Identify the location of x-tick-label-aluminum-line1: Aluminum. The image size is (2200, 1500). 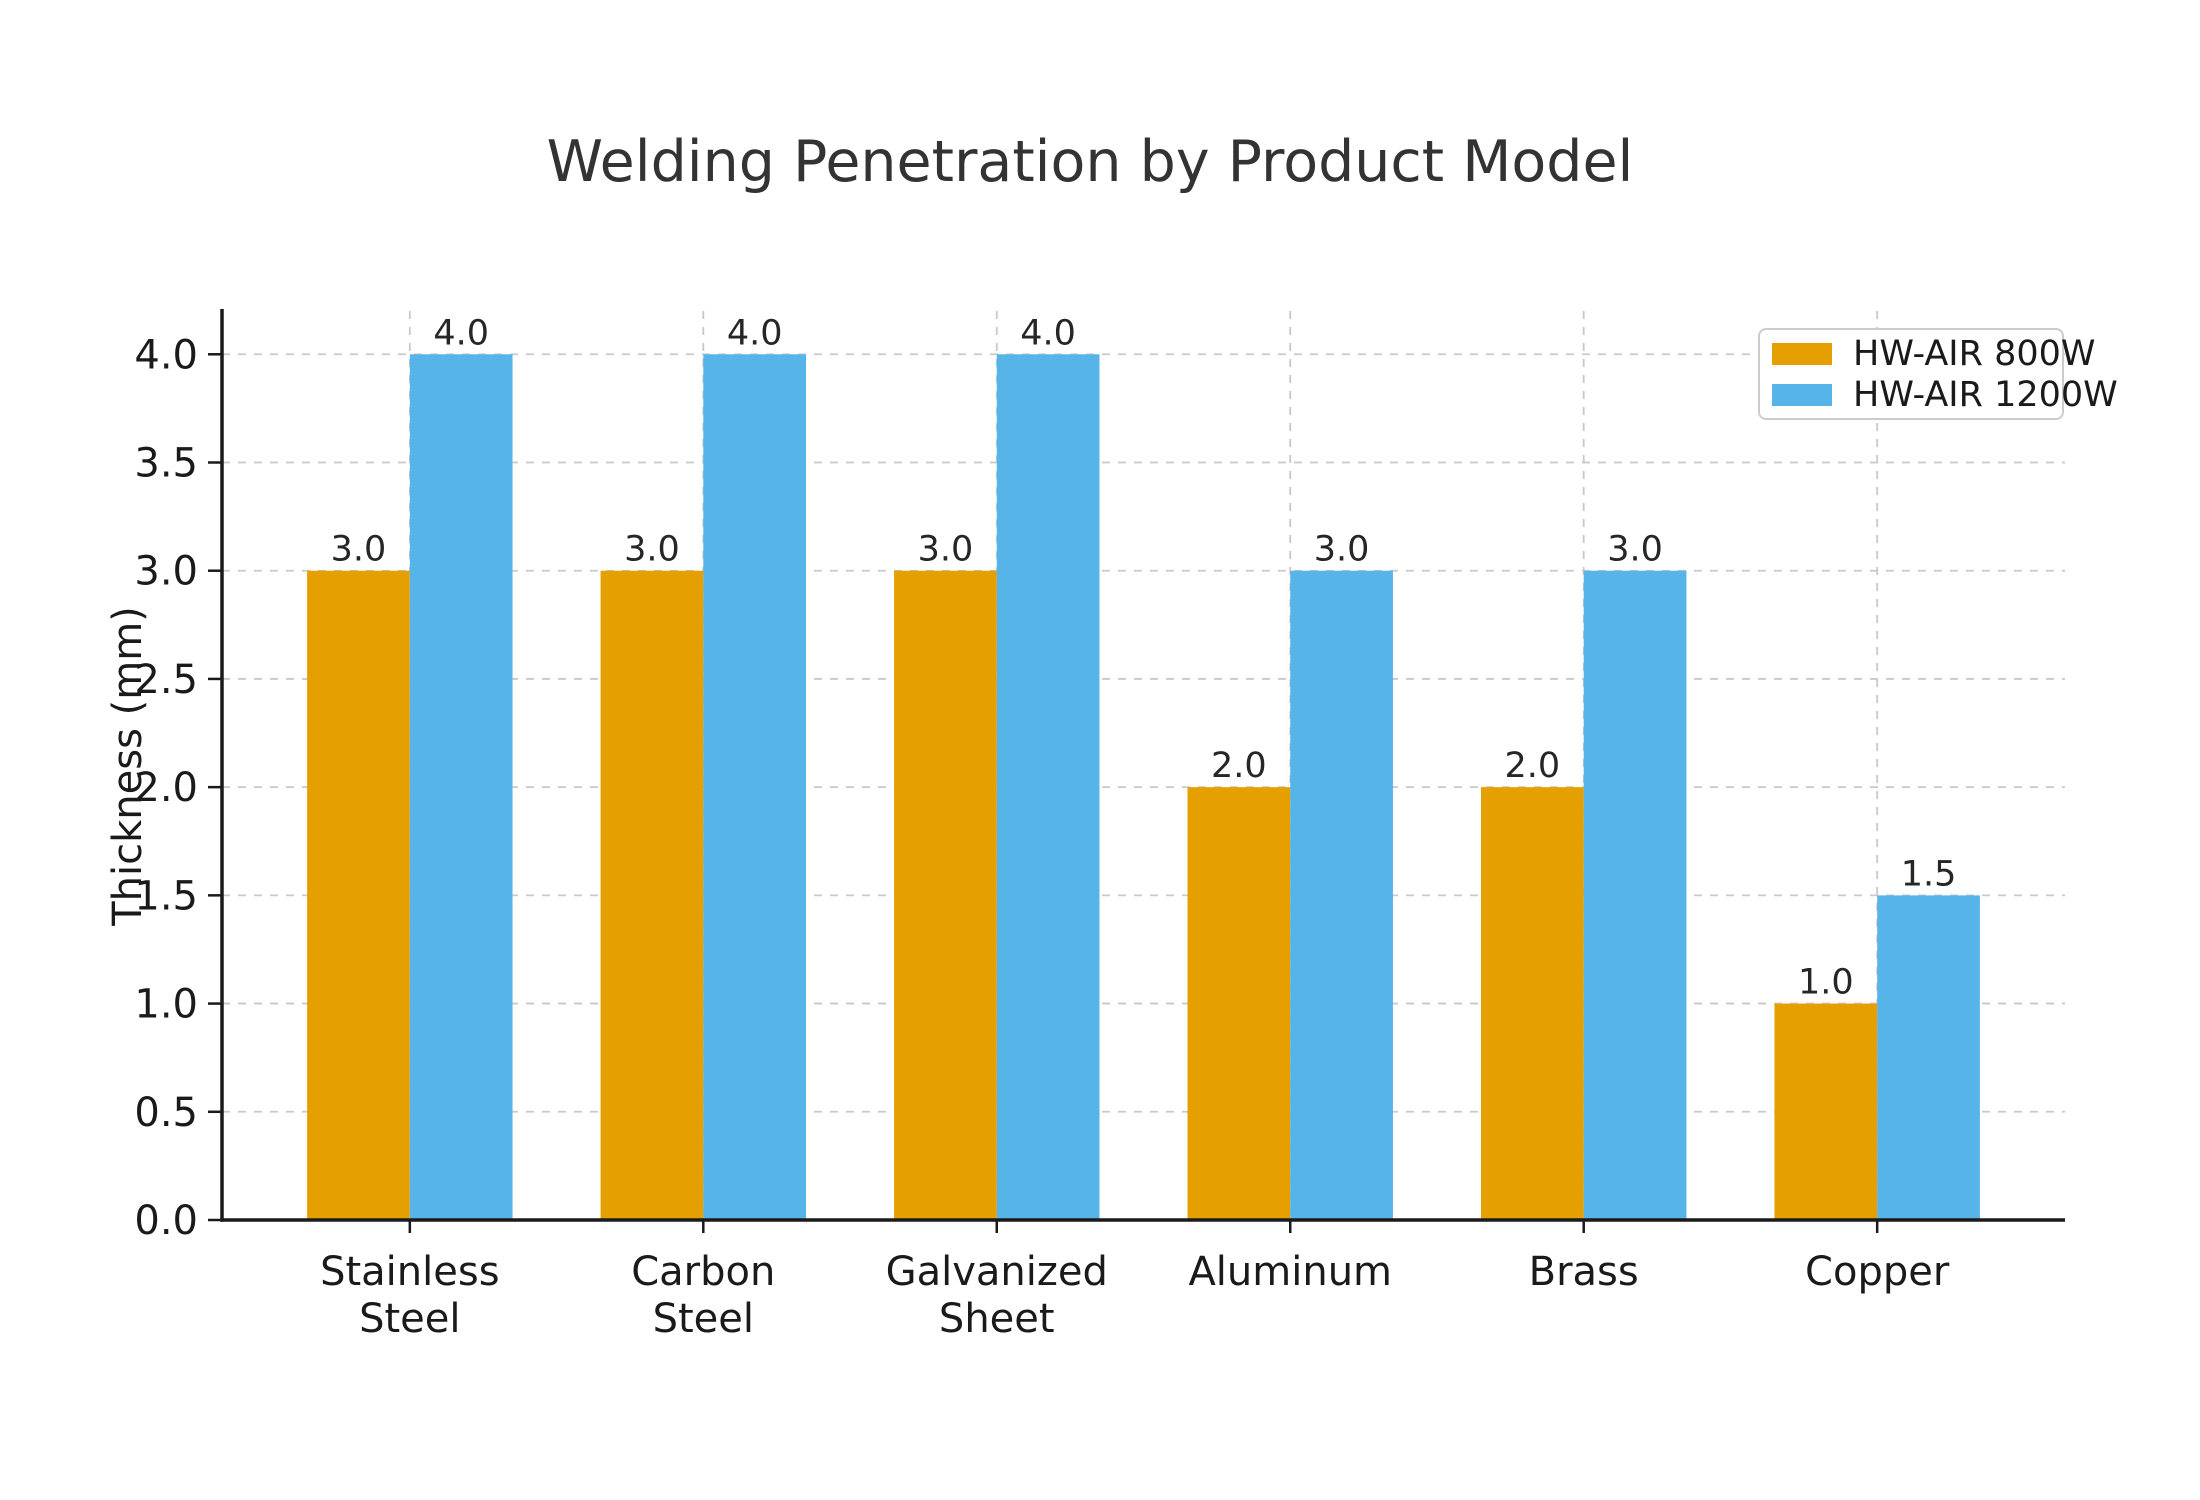
(1290, 1272).